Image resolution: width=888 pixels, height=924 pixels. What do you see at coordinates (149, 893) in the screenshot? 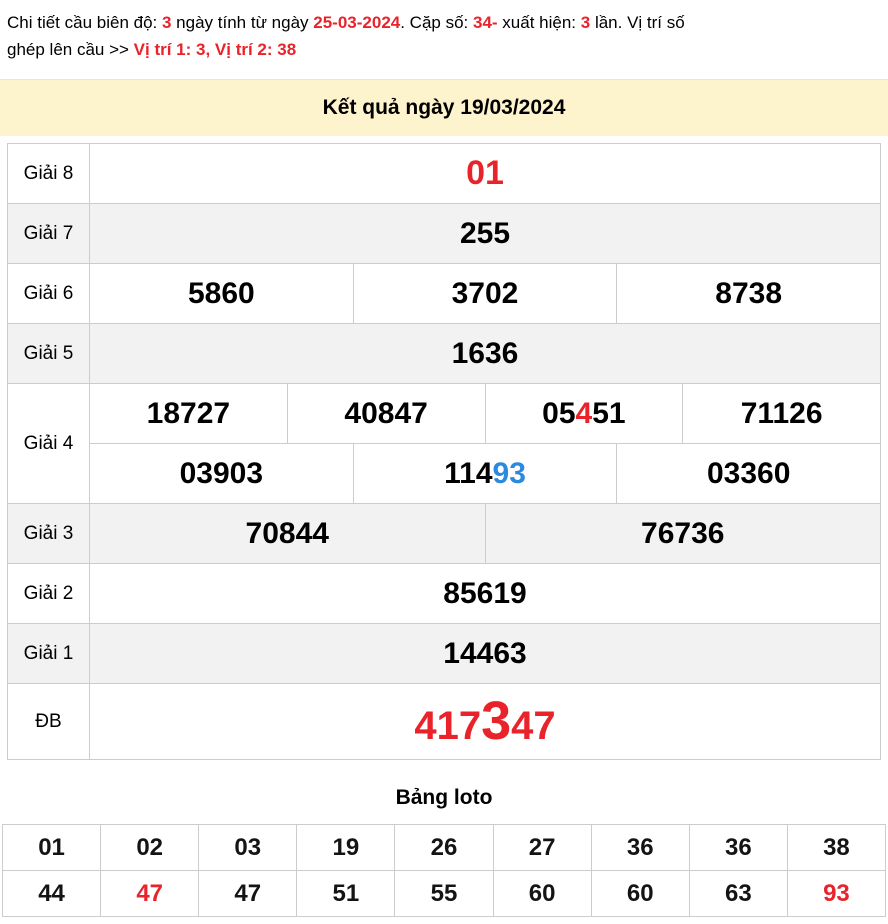
I see `loto-cell: 47` at bounding box center [149, 893].